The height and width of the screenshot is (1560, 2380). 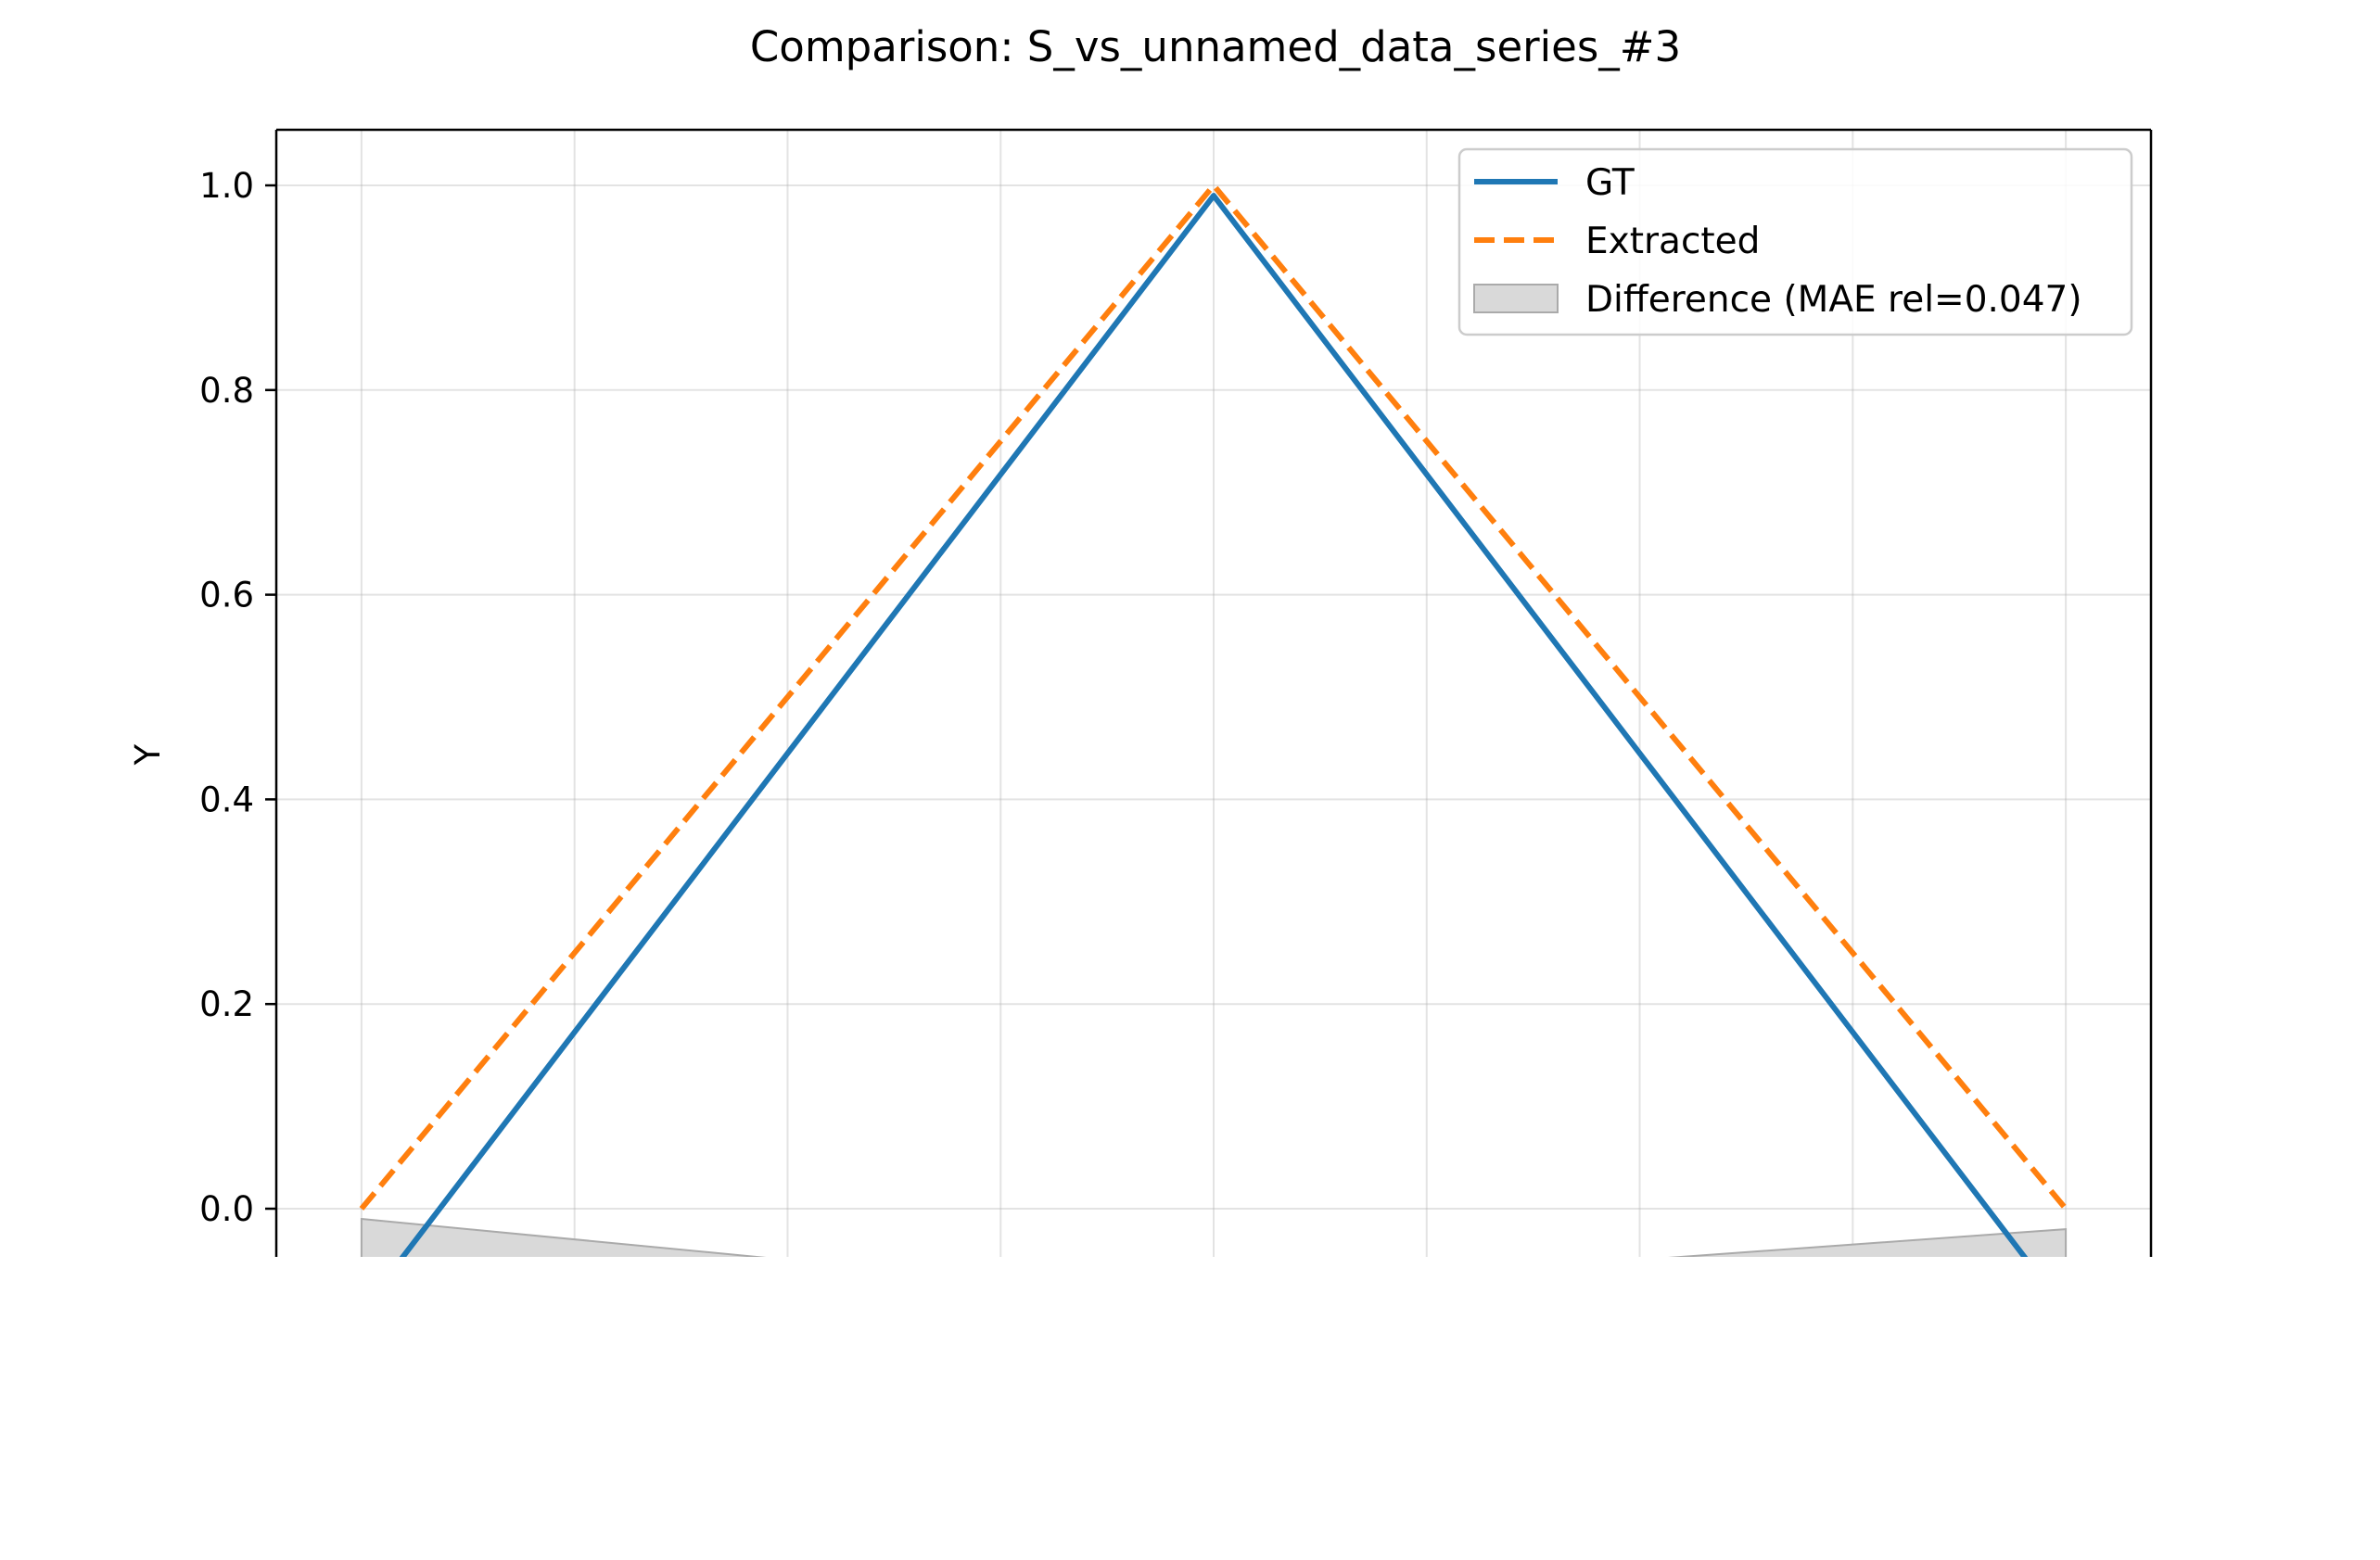 What do you see at coordinates (1214, 1237) in the screenshot?
I see `difference-area` at bounding box center [1214, 1237].